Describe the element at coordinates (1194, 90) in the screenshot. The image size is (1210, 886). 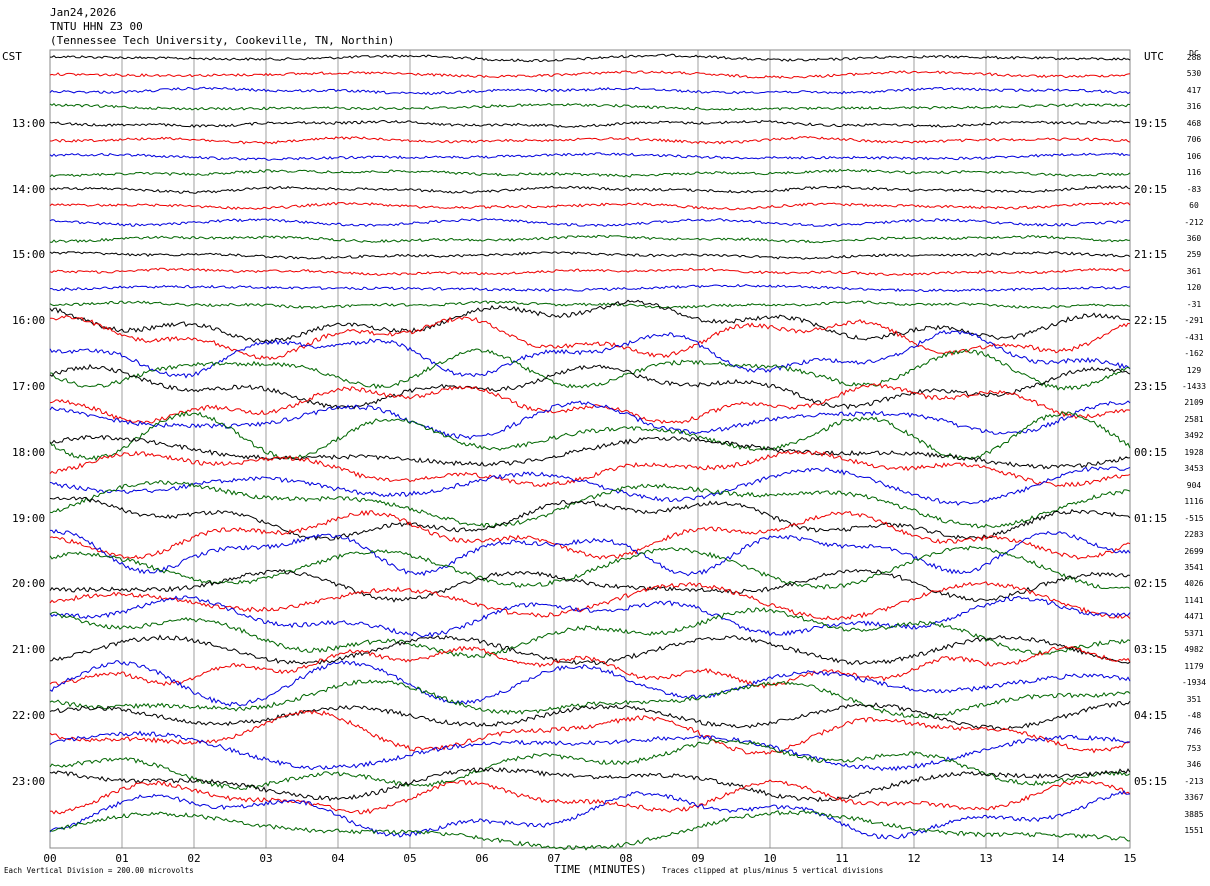
I see `dc-offset-value: 417` at that location.